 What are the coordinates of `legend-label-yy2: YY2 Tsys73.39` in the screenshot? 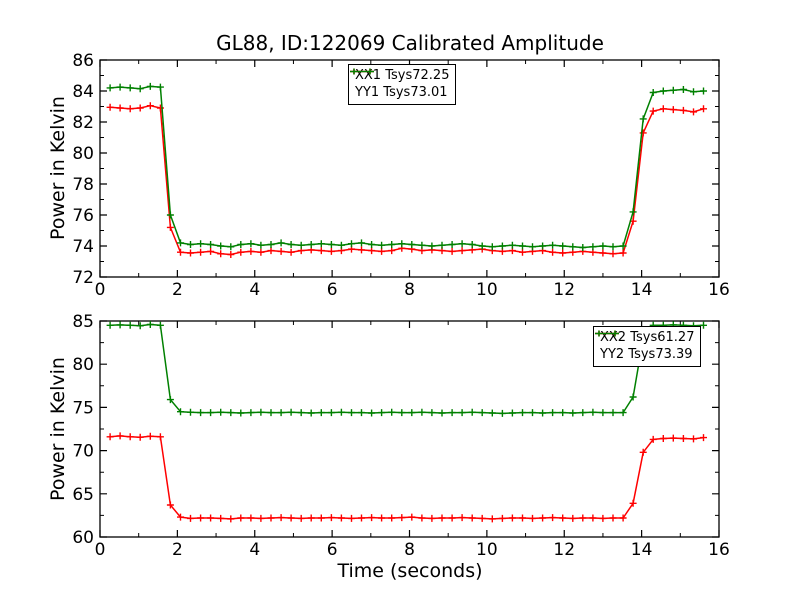 It's located at (646, 354).